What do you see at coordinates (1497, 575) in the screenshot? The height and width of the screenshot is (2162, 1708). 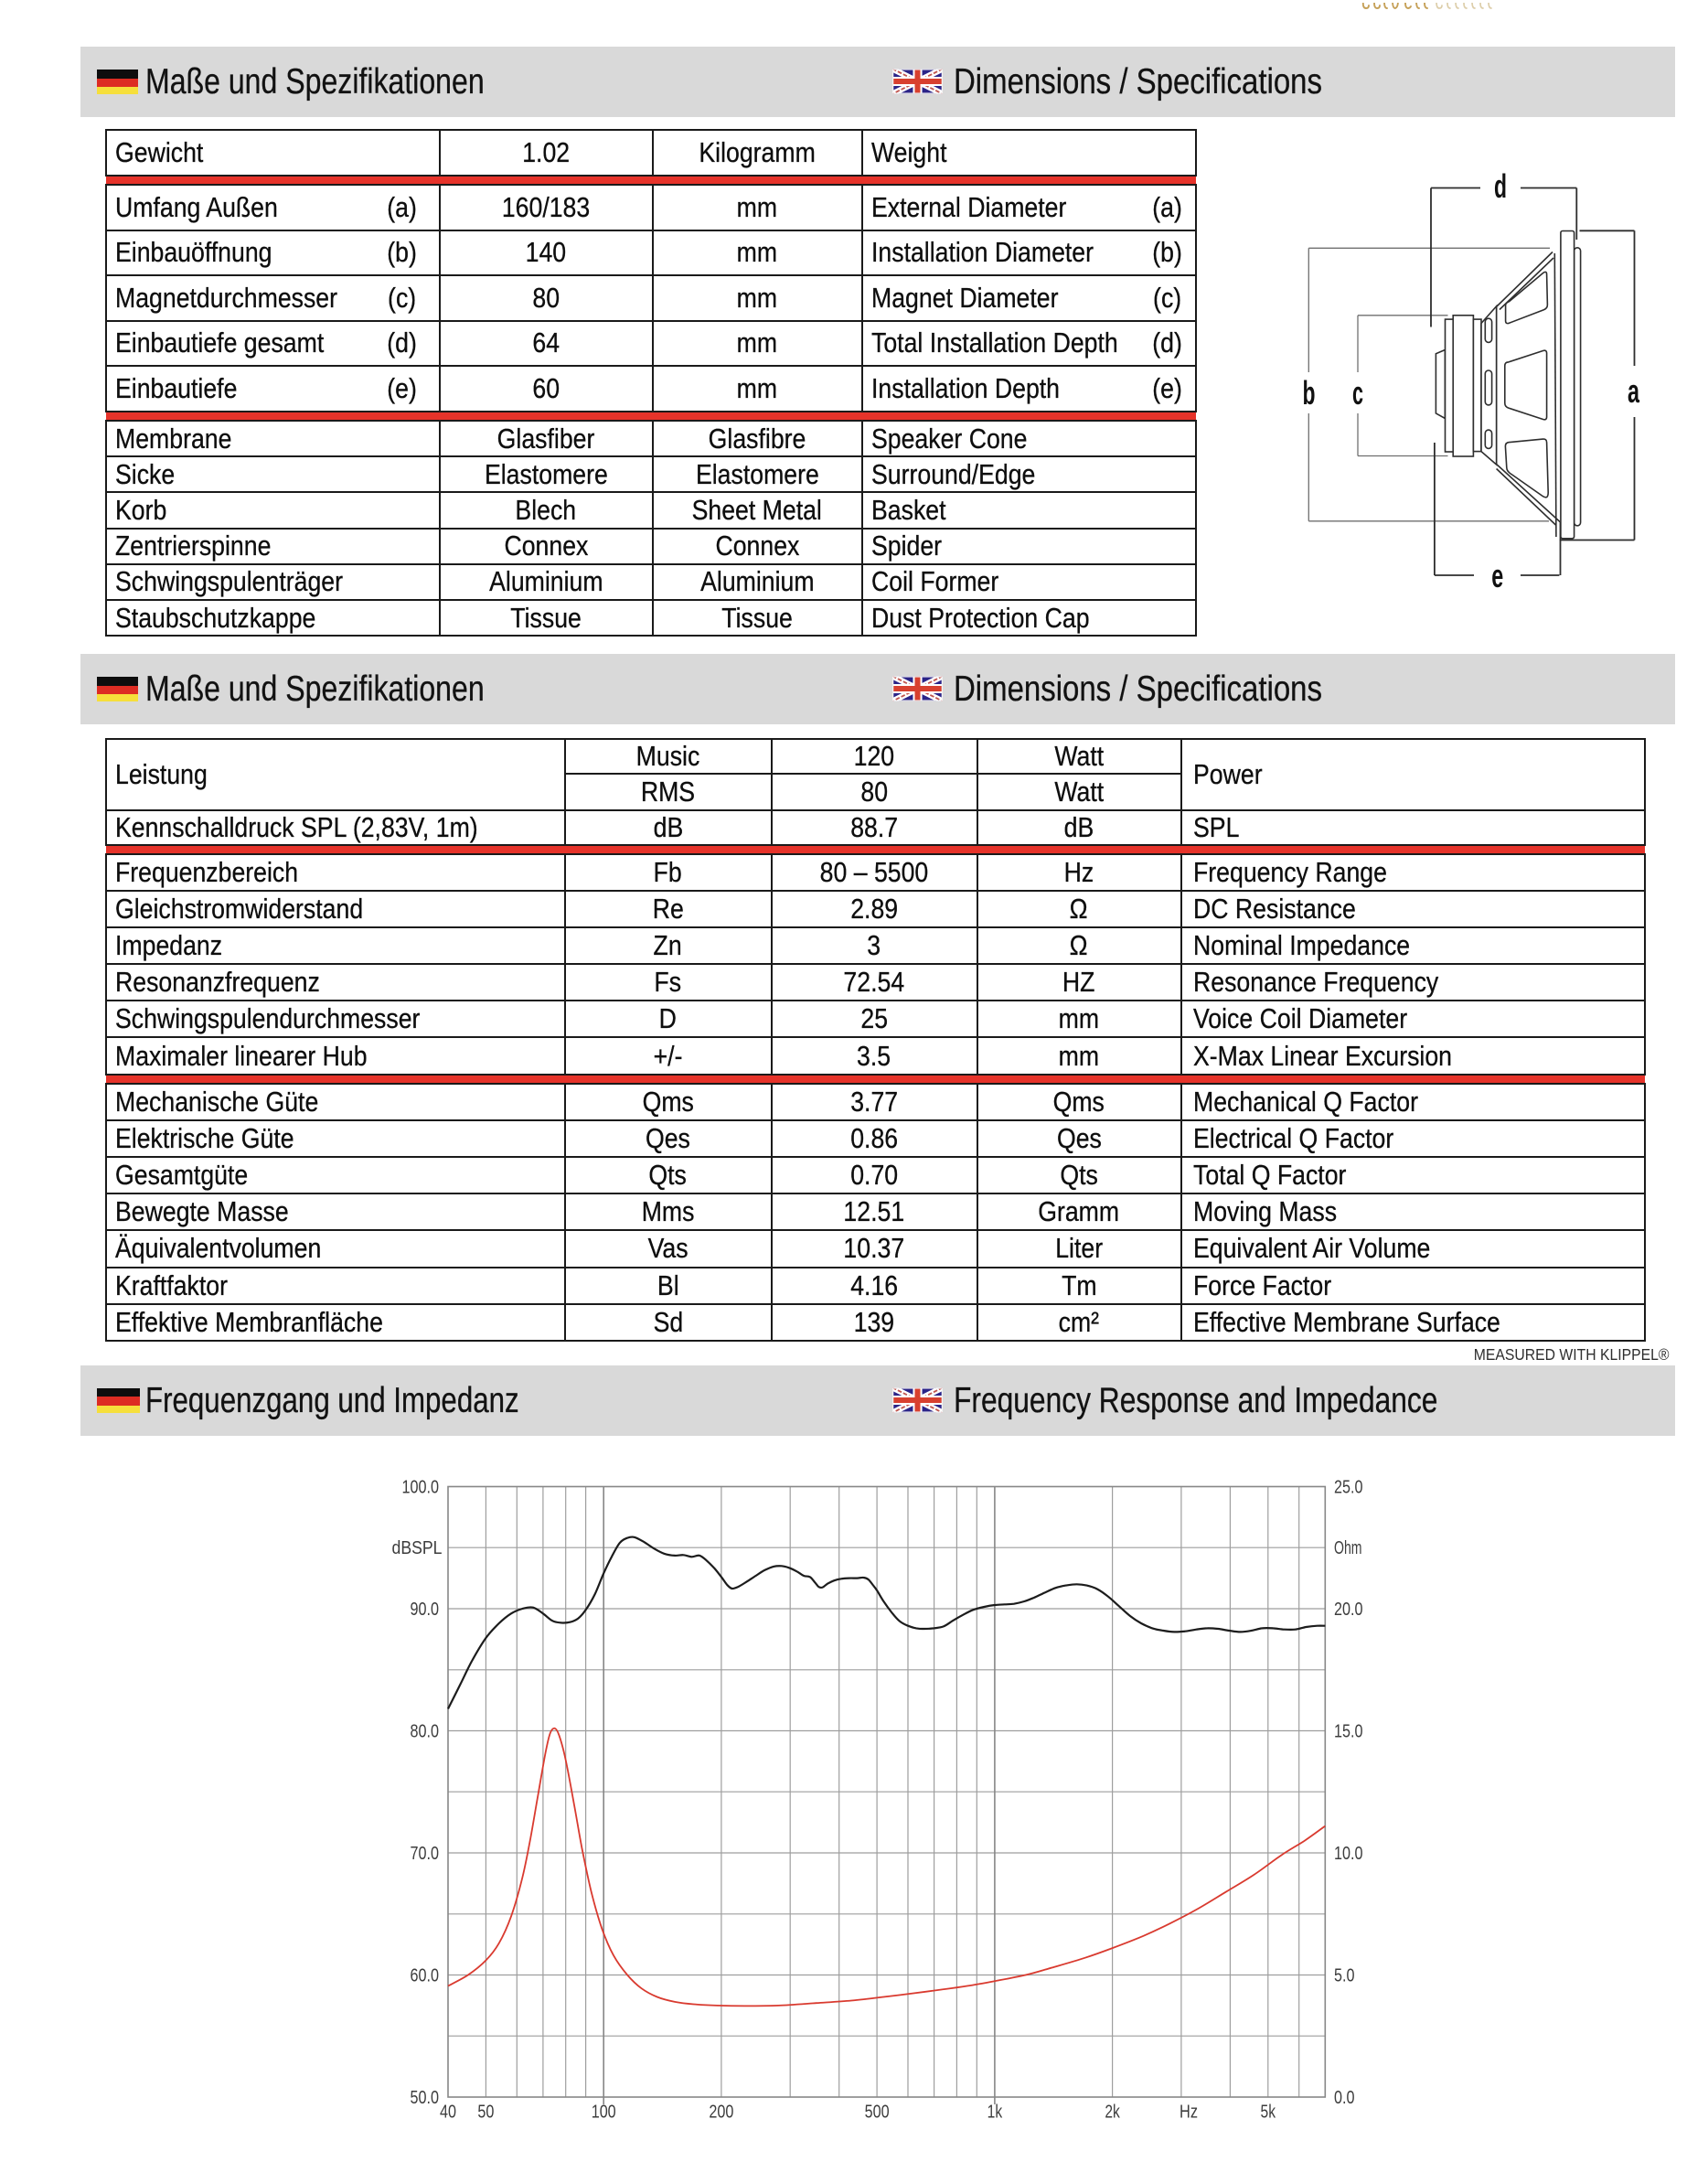 I see `svg-text: e` at bounding box center [1497, 575].